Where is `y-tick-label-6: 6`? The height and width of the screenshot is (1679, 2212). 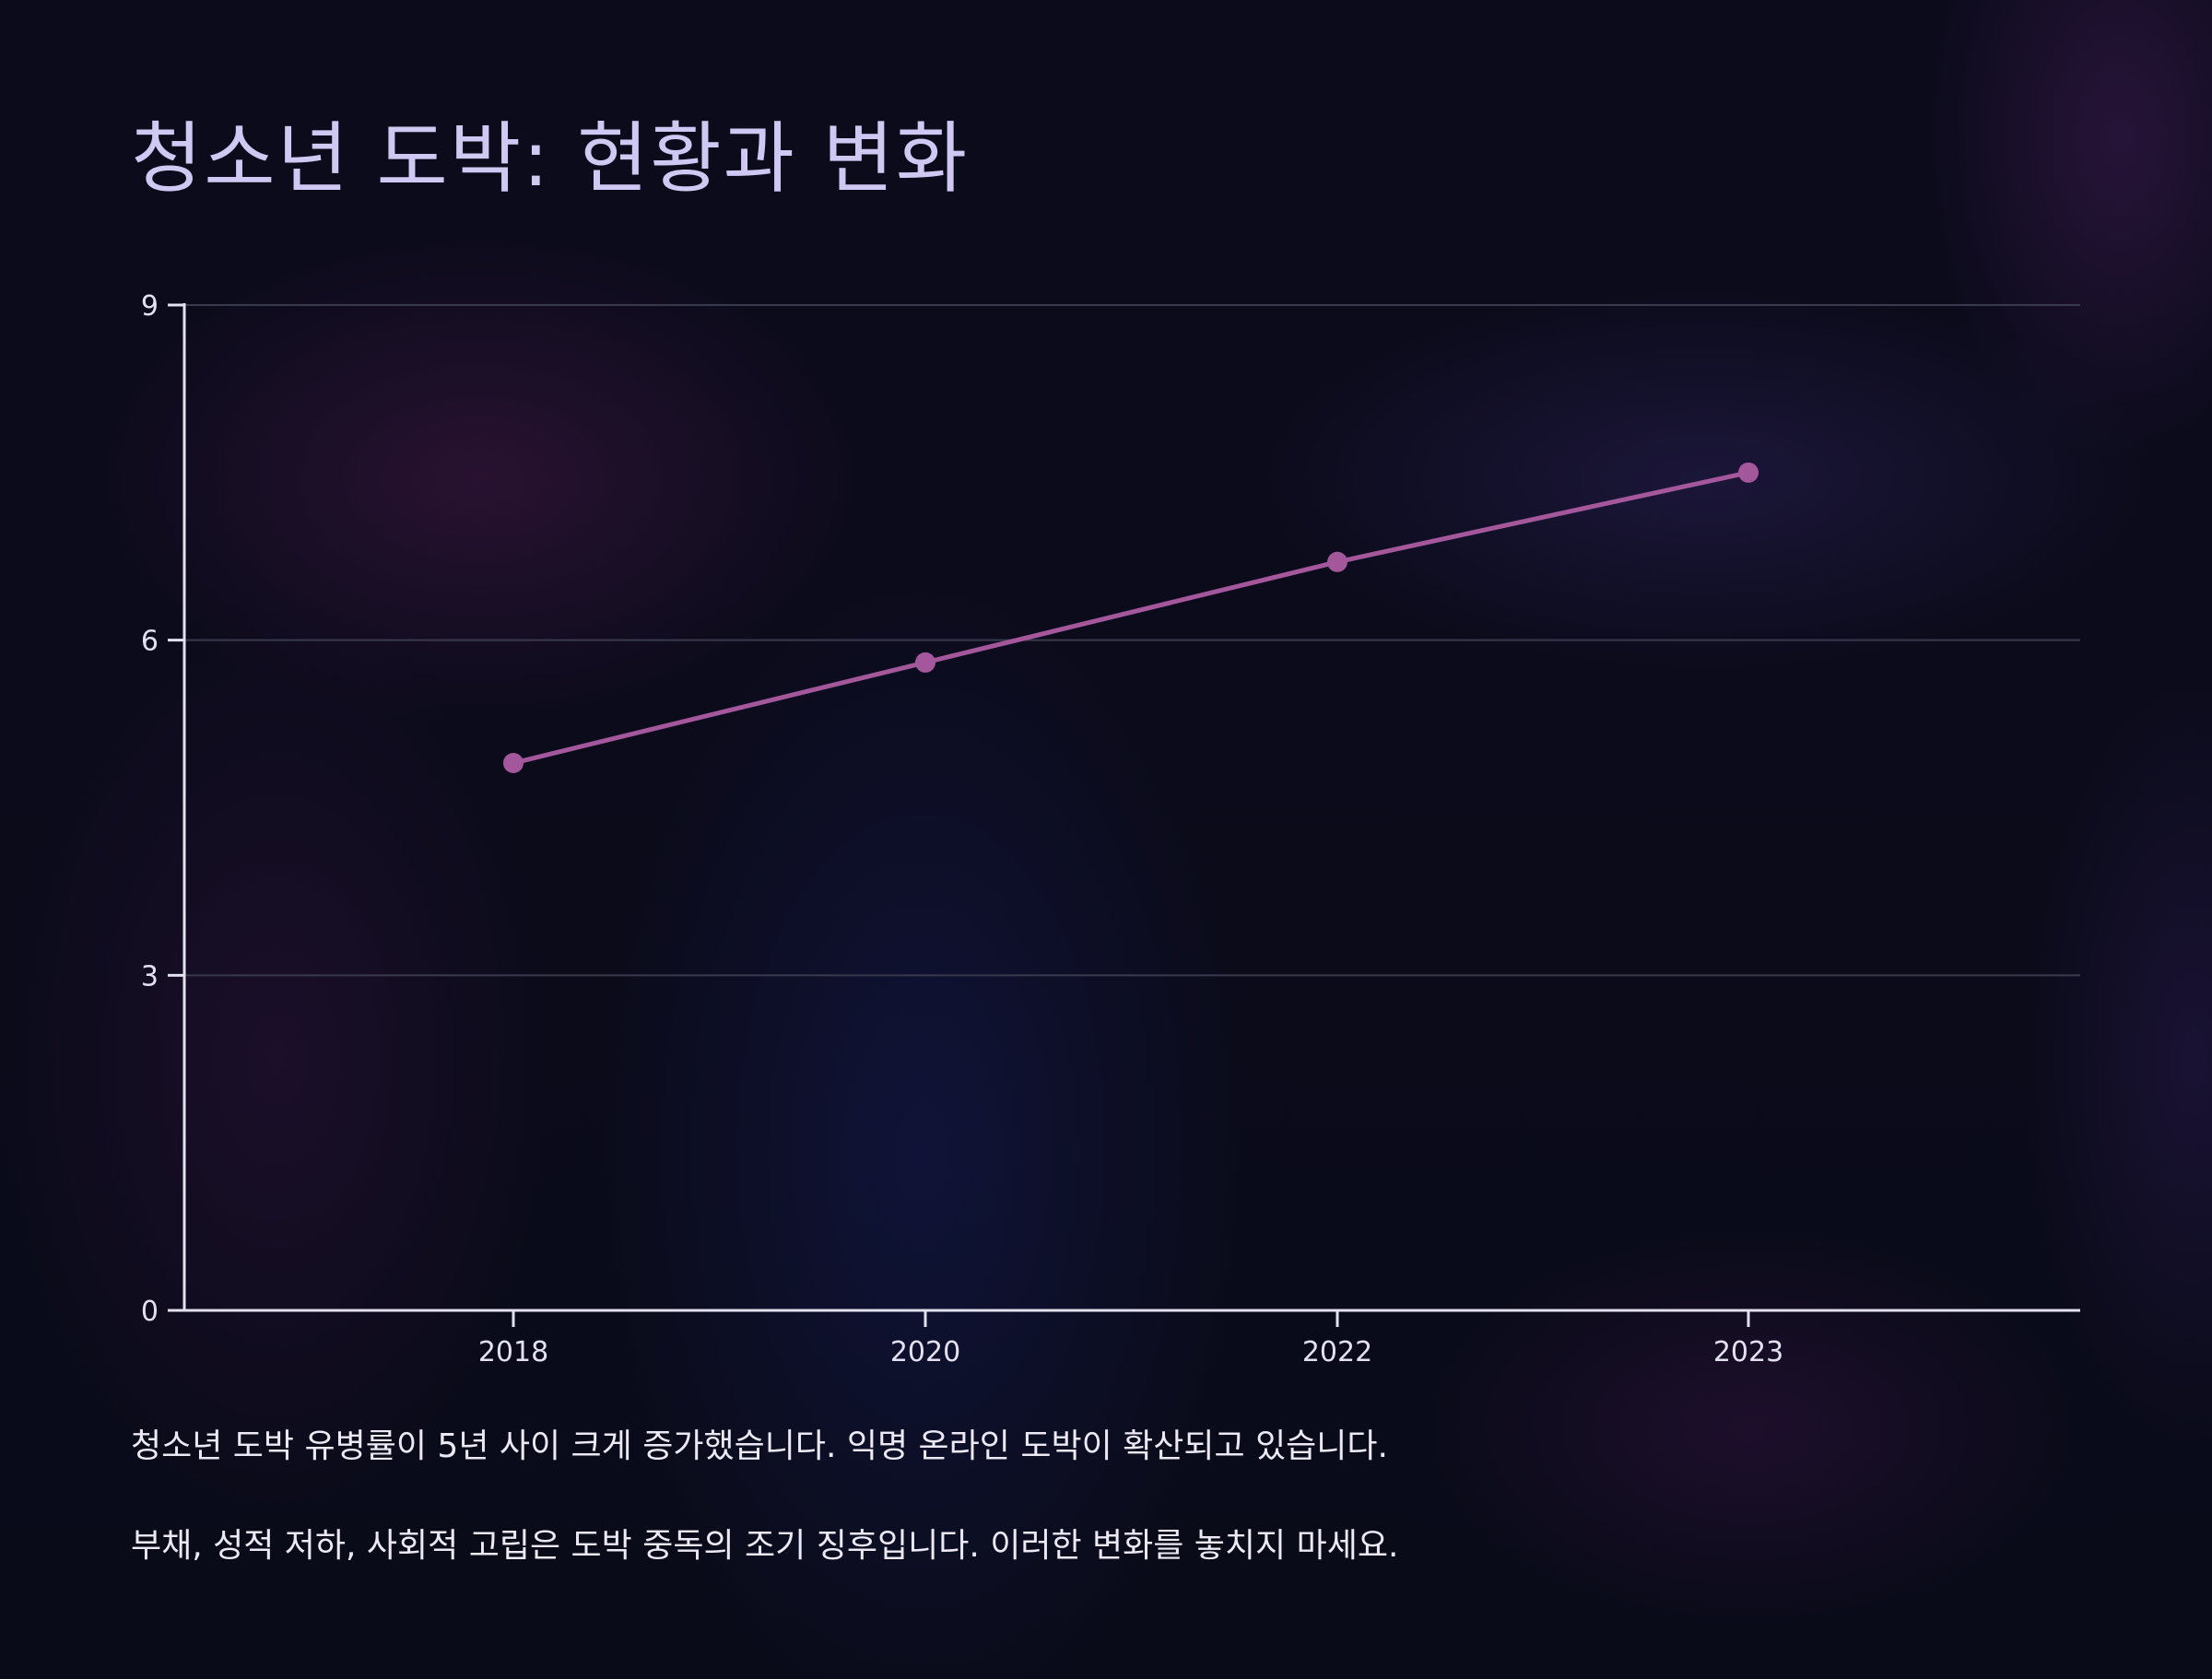 y-tick-label-6: 6 is located at coordinates (150, 642).